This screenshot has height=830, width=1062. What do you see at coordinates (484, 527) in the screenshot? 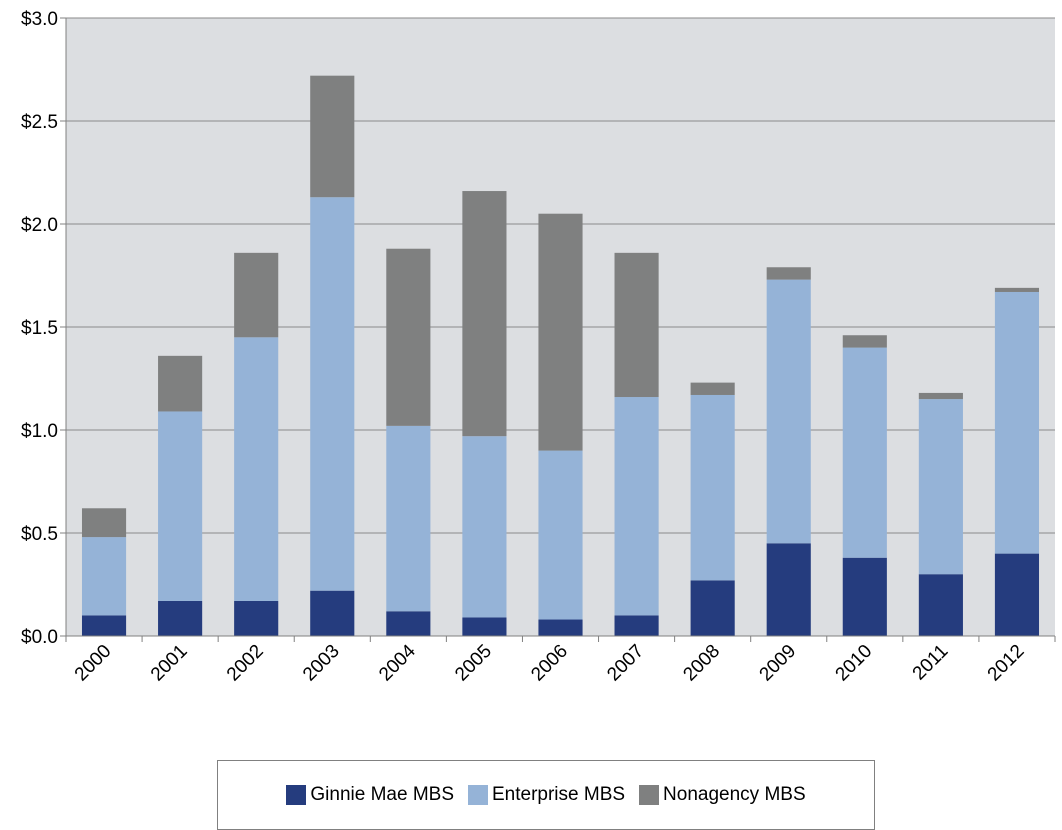
I see `bar-enterprise-mbs-2005` at bounding box center [484, 527].